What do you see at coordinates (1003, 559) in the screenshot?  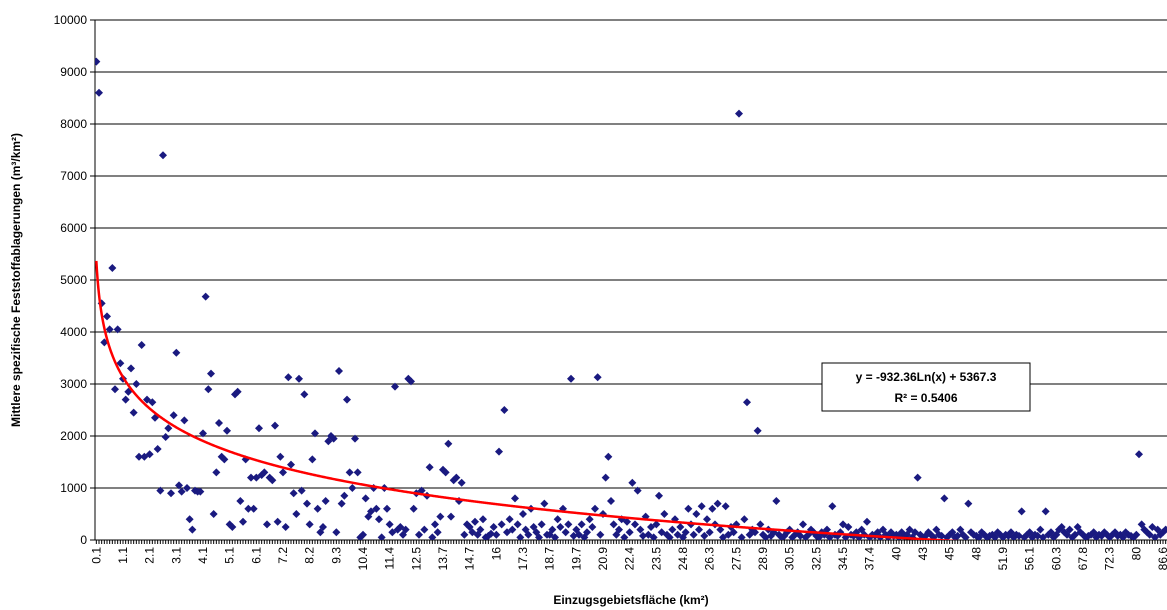 I see `x-tick-label: 51.9` at bounding box center [1003, 559].